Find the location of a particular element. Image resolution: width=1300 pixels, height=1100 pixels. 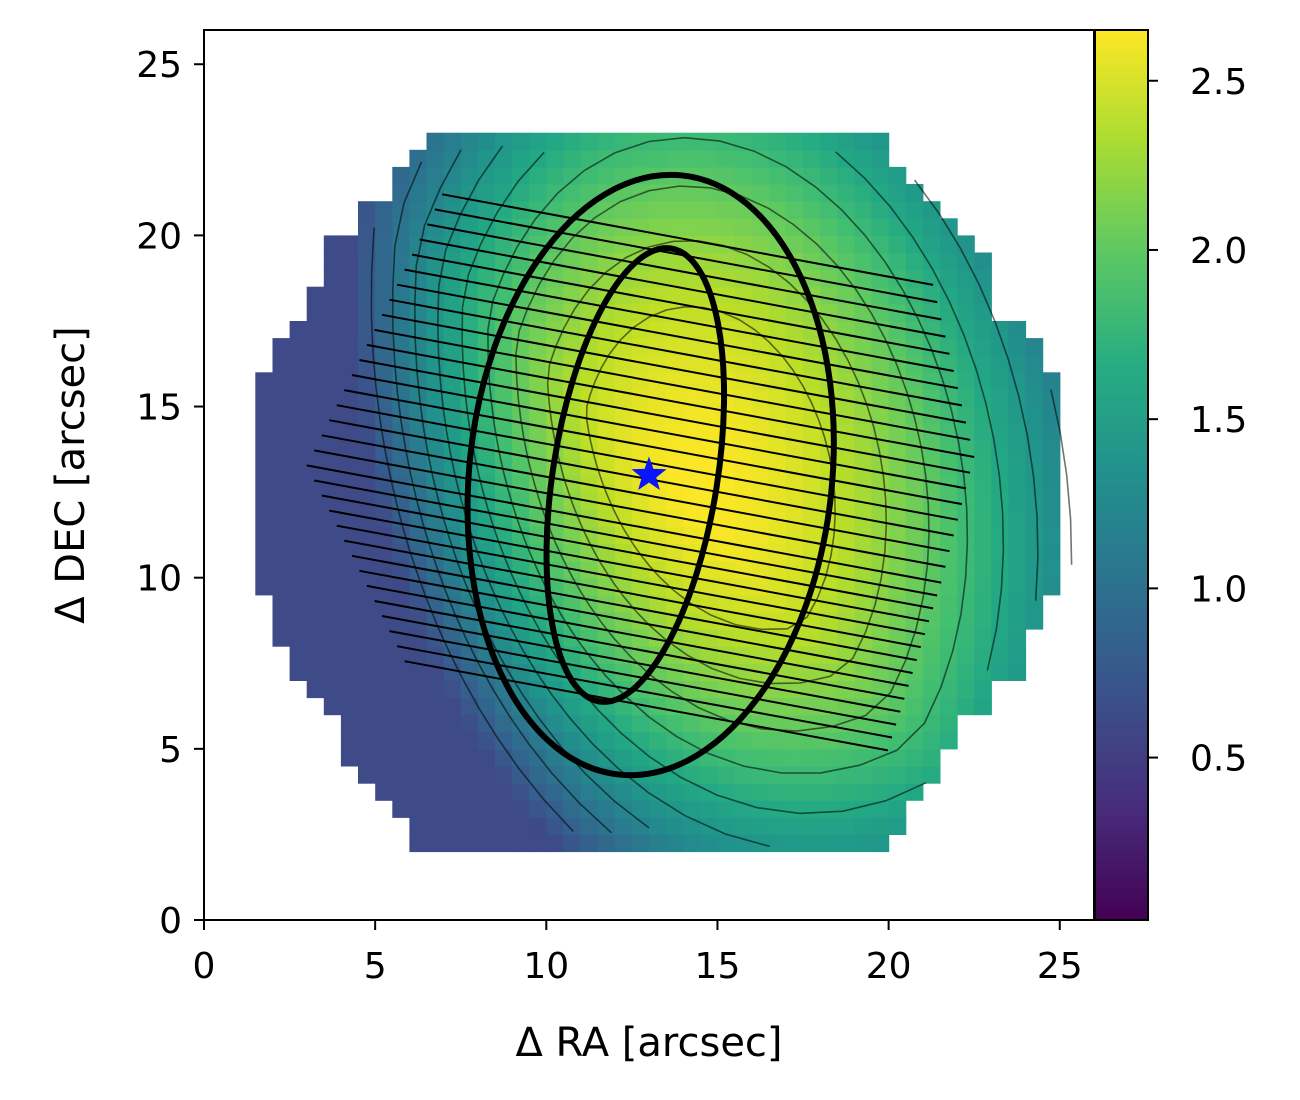

colorbar-ticks: 0.5 1.0 1.5 2.0 2.5 is located at coordinates (1197, 421).